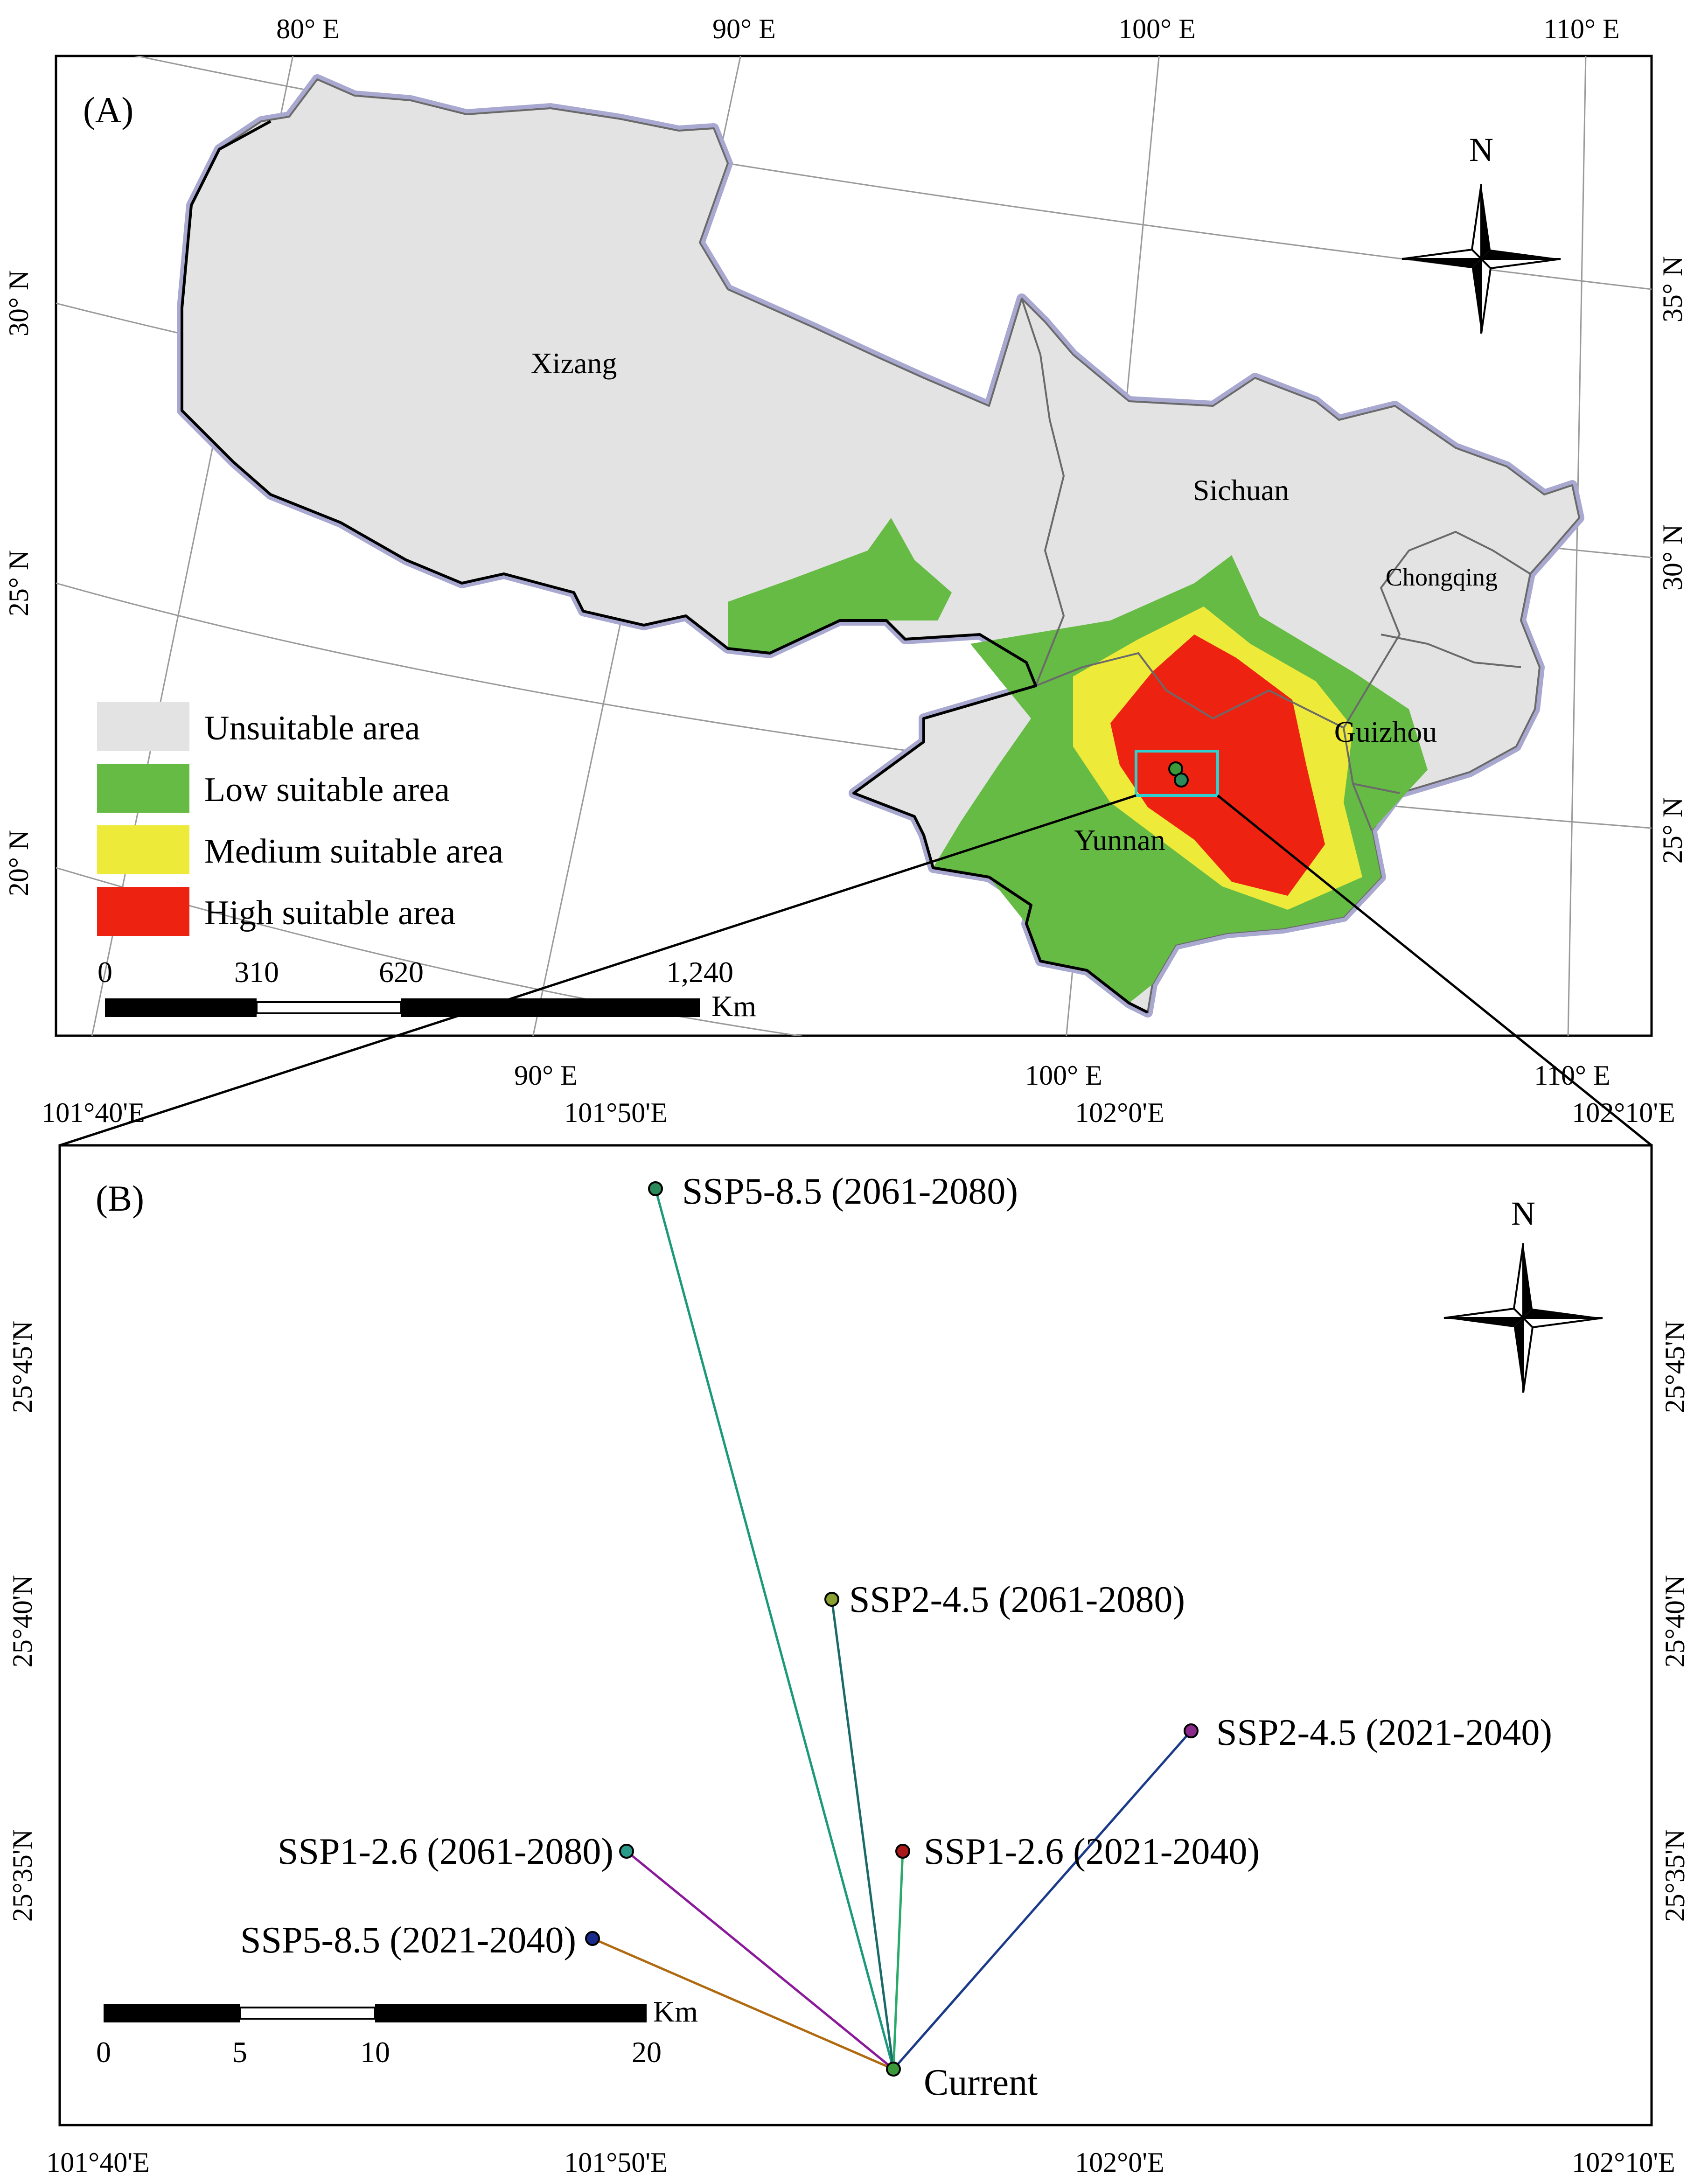  What do you see at coordinates (1674, 1621) in the screenshot?
I see `b-right-tick-1: 25°40'N` at bounding box center [1674, 1621].